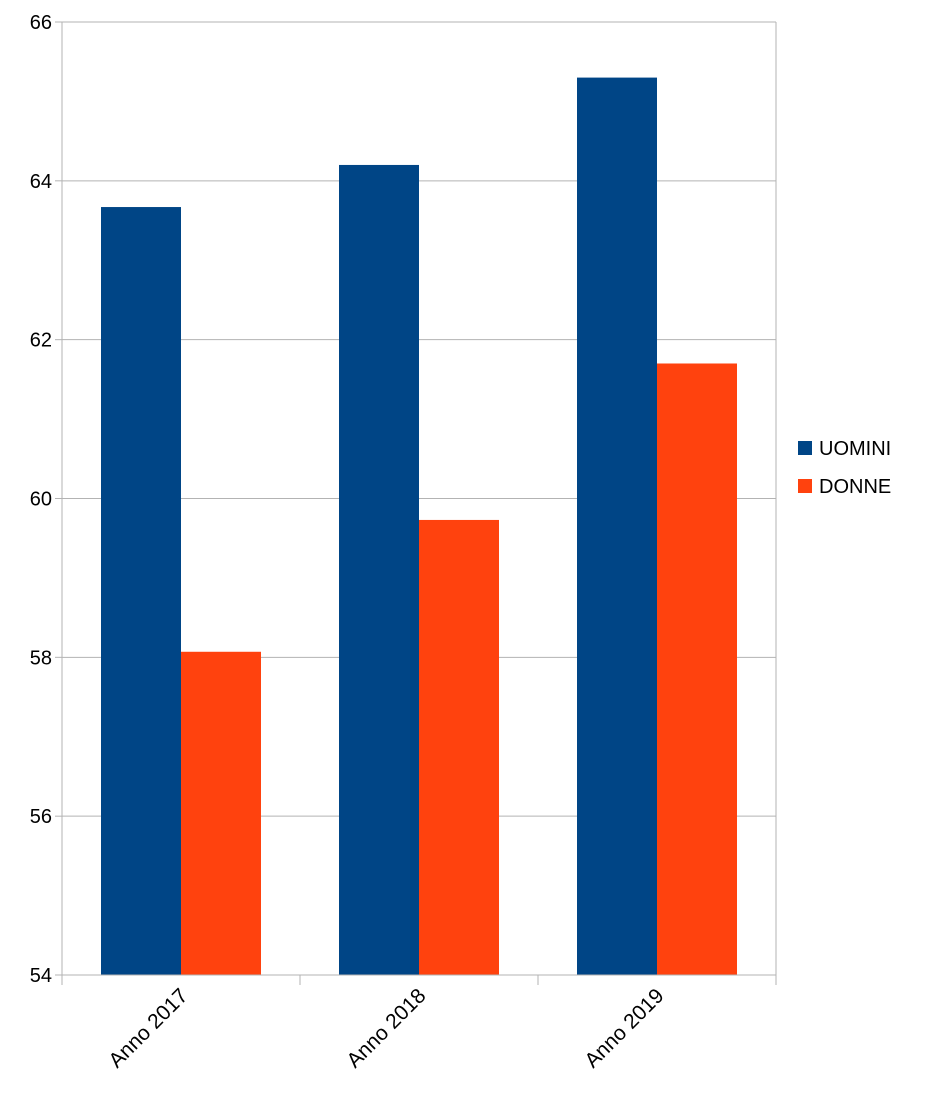  What do you see at coordinates (41, 341) in the screenshot?
I see `y-tick-label: 62` at bounding box center [41, 341].